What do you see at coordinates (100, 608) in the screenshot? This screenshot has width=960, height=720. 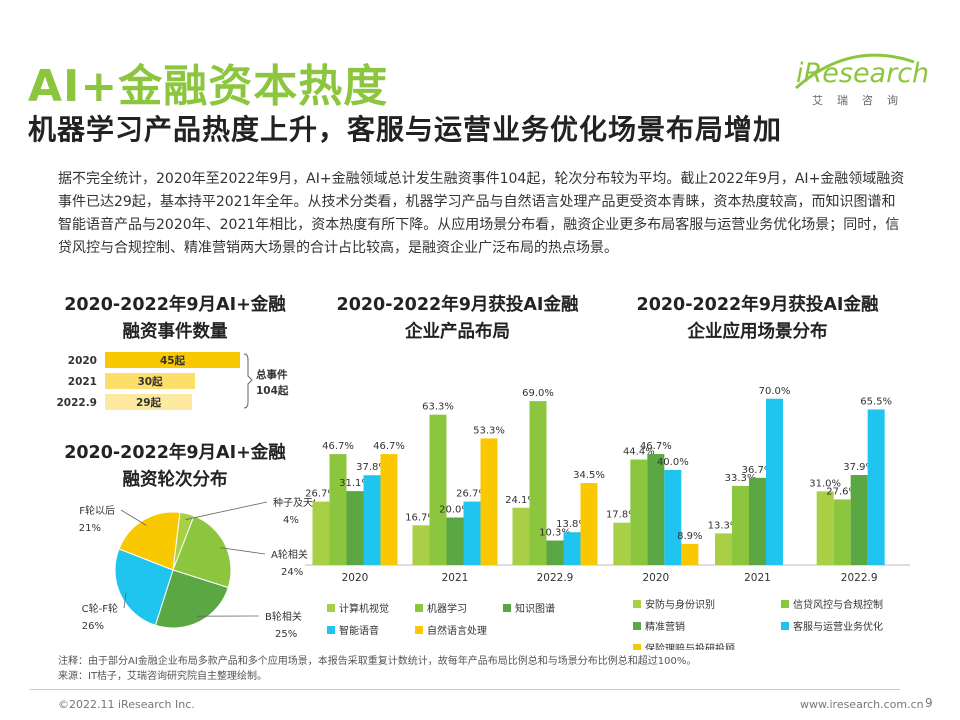 I see `pie-category-label: C轮-F轮` at bounding box center [100, 608].